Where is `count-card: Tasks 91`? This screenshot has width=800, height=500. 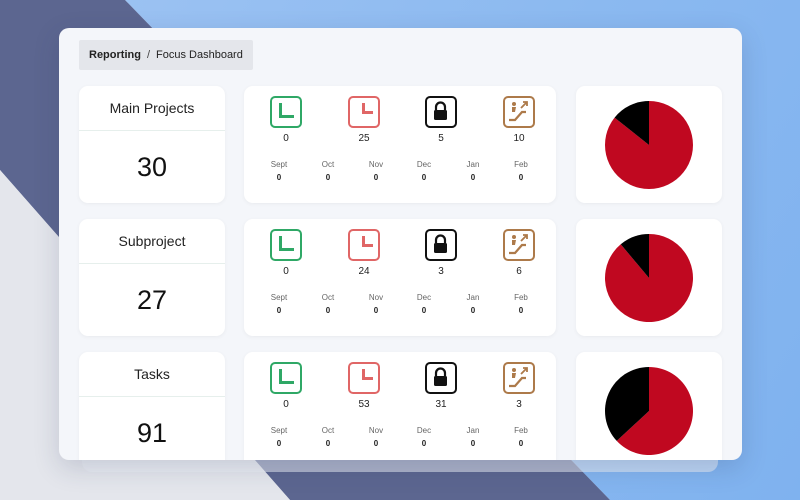
count-card: Tasks 91 is located at coordinates (152, 406).